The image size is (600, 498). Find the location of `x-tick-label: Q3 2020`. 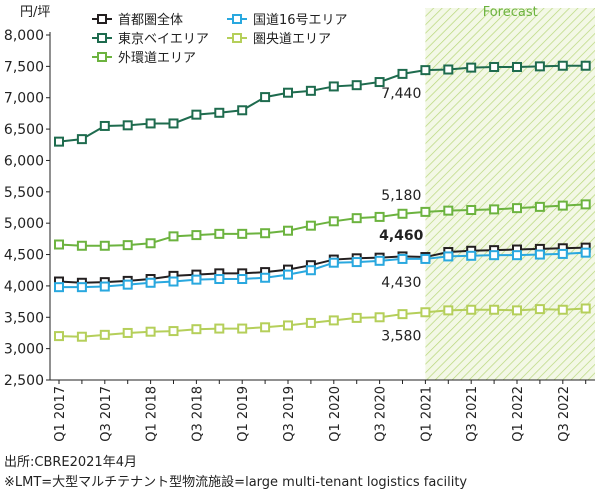

x-tick-label: Q3 2020 is located at coordinates (381, 414).